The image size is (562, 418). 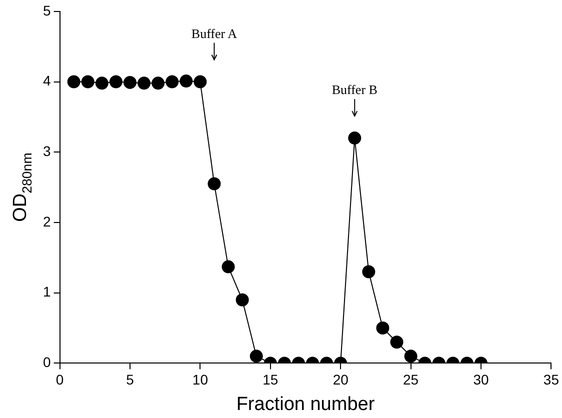 What do you see at coordinates (46, 80) in the screenshot?
I see `y-tick-label: 4` at bounding box center [46, 80].